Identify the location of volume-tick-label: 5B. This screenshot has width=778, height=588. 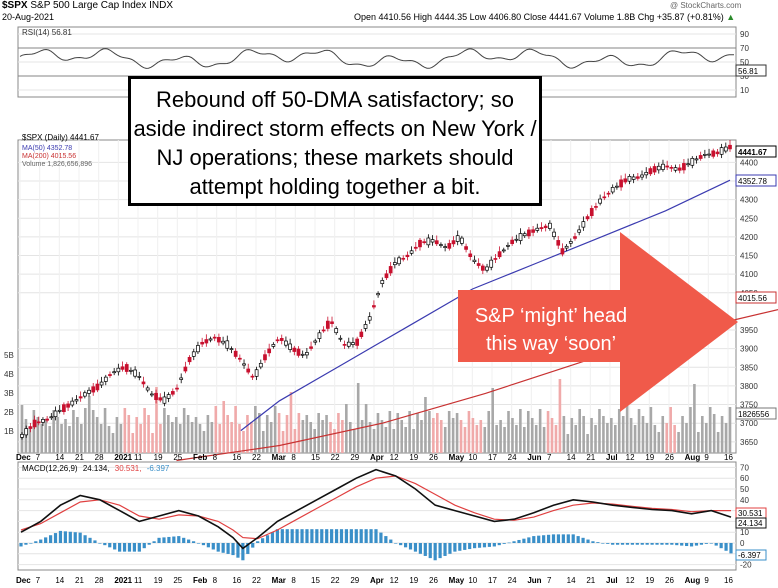
(9, 355).